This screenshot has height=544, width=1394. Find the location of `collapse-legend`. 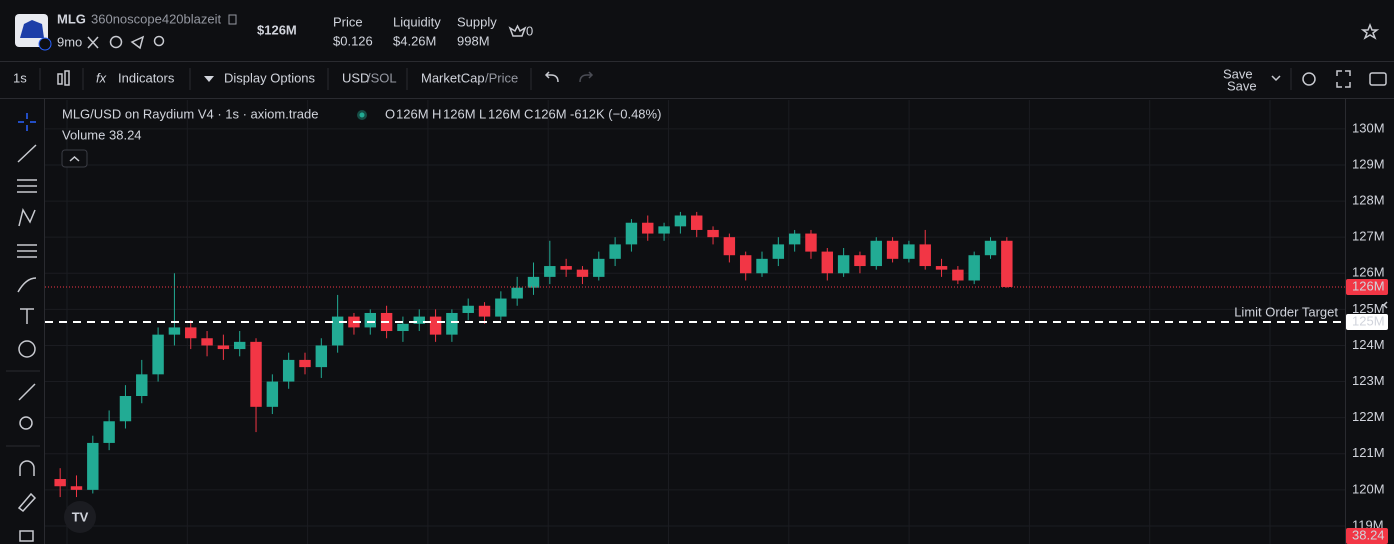

collapse-legend is located at coordinates (74, 158).